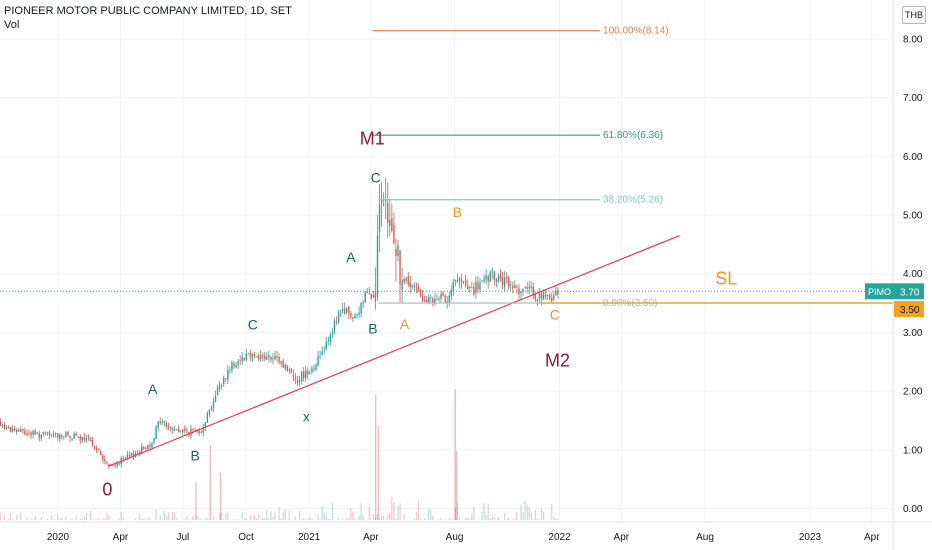 This screenshot has height=550, width=932. I want to click on volume-indicator-label: Vol, so click(12, 25).